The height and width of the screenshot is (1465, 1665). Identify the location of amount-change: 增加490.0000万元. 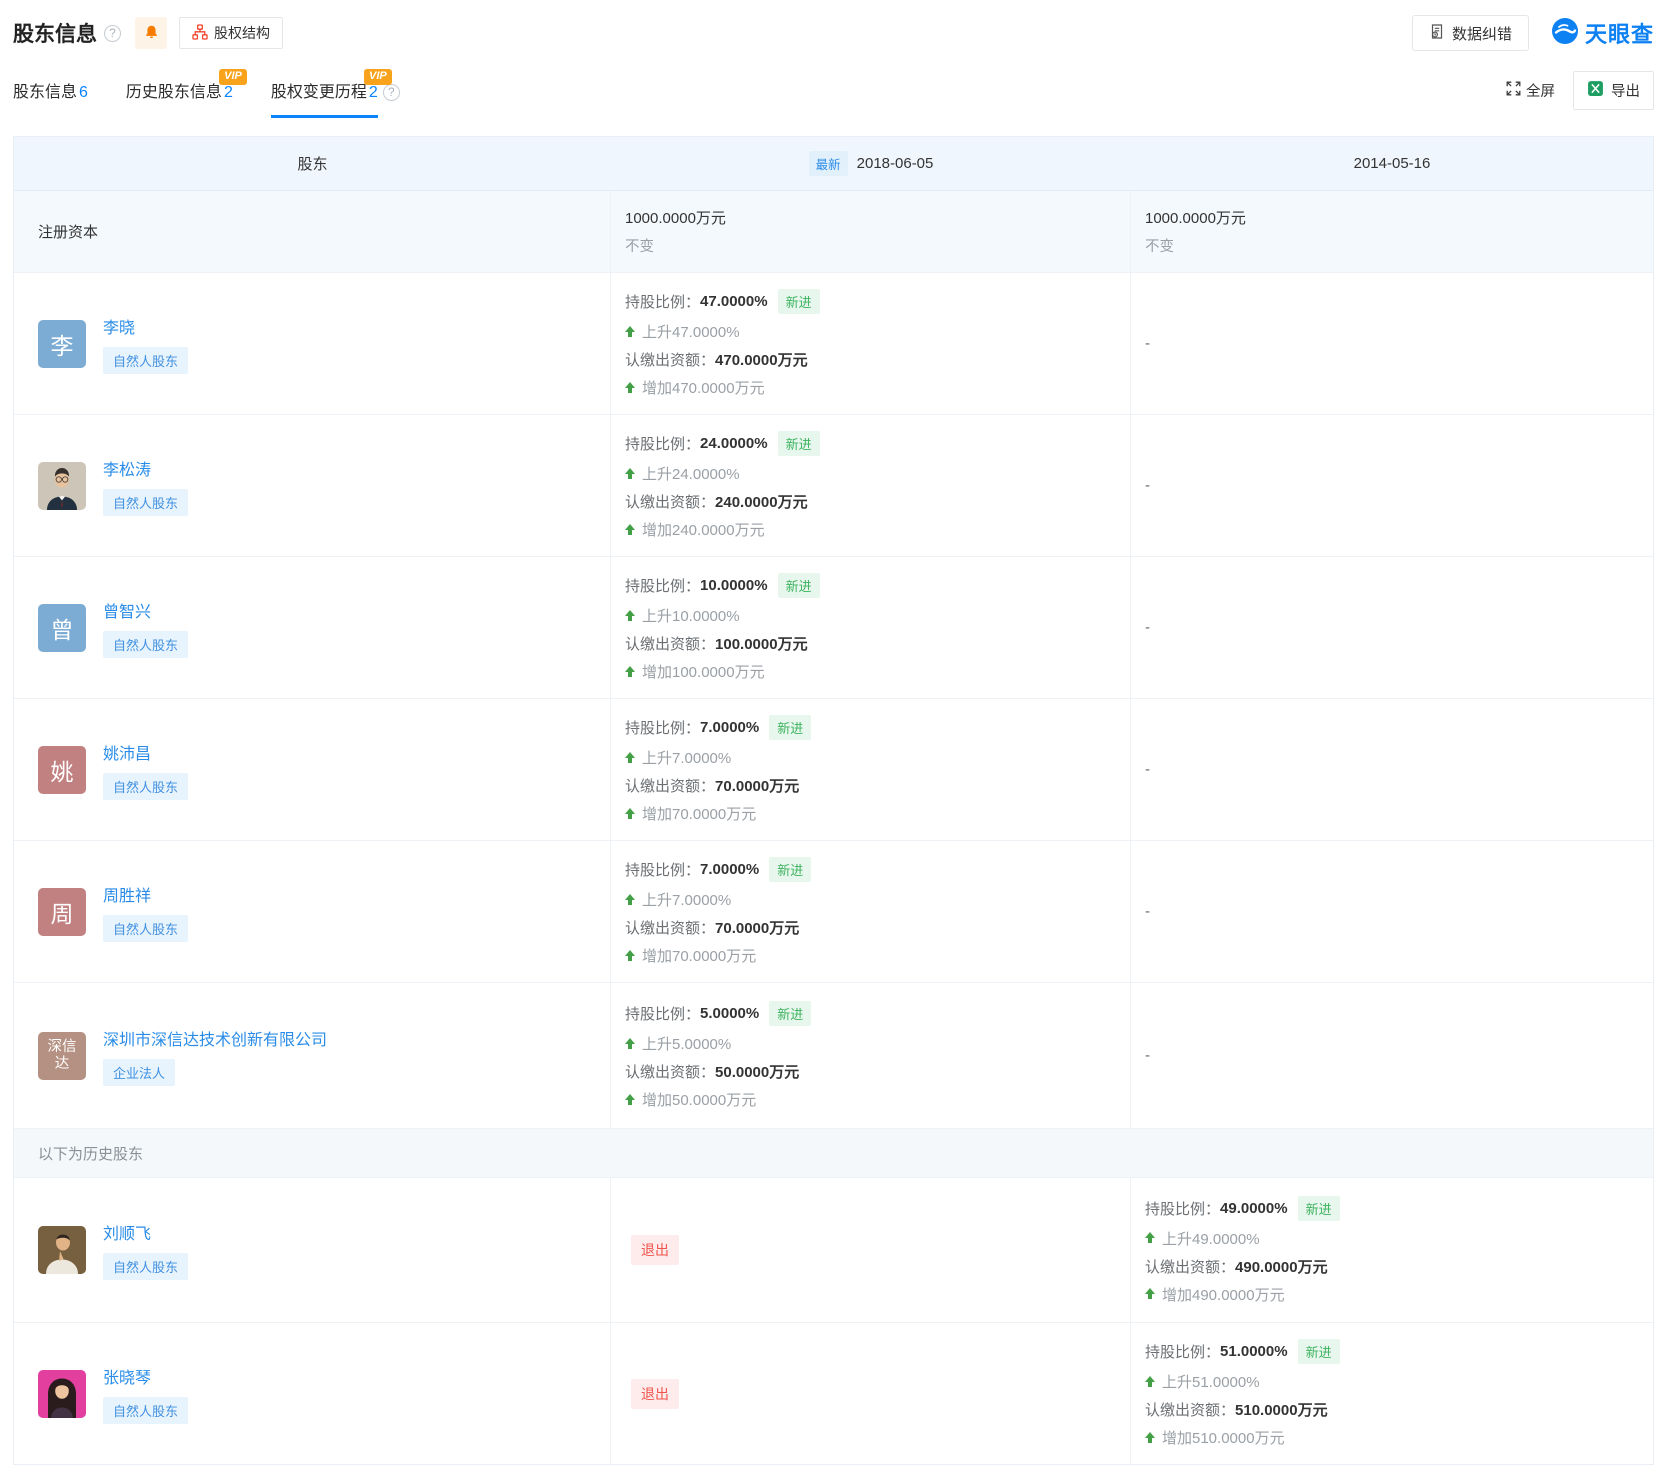
(1223, 1295).